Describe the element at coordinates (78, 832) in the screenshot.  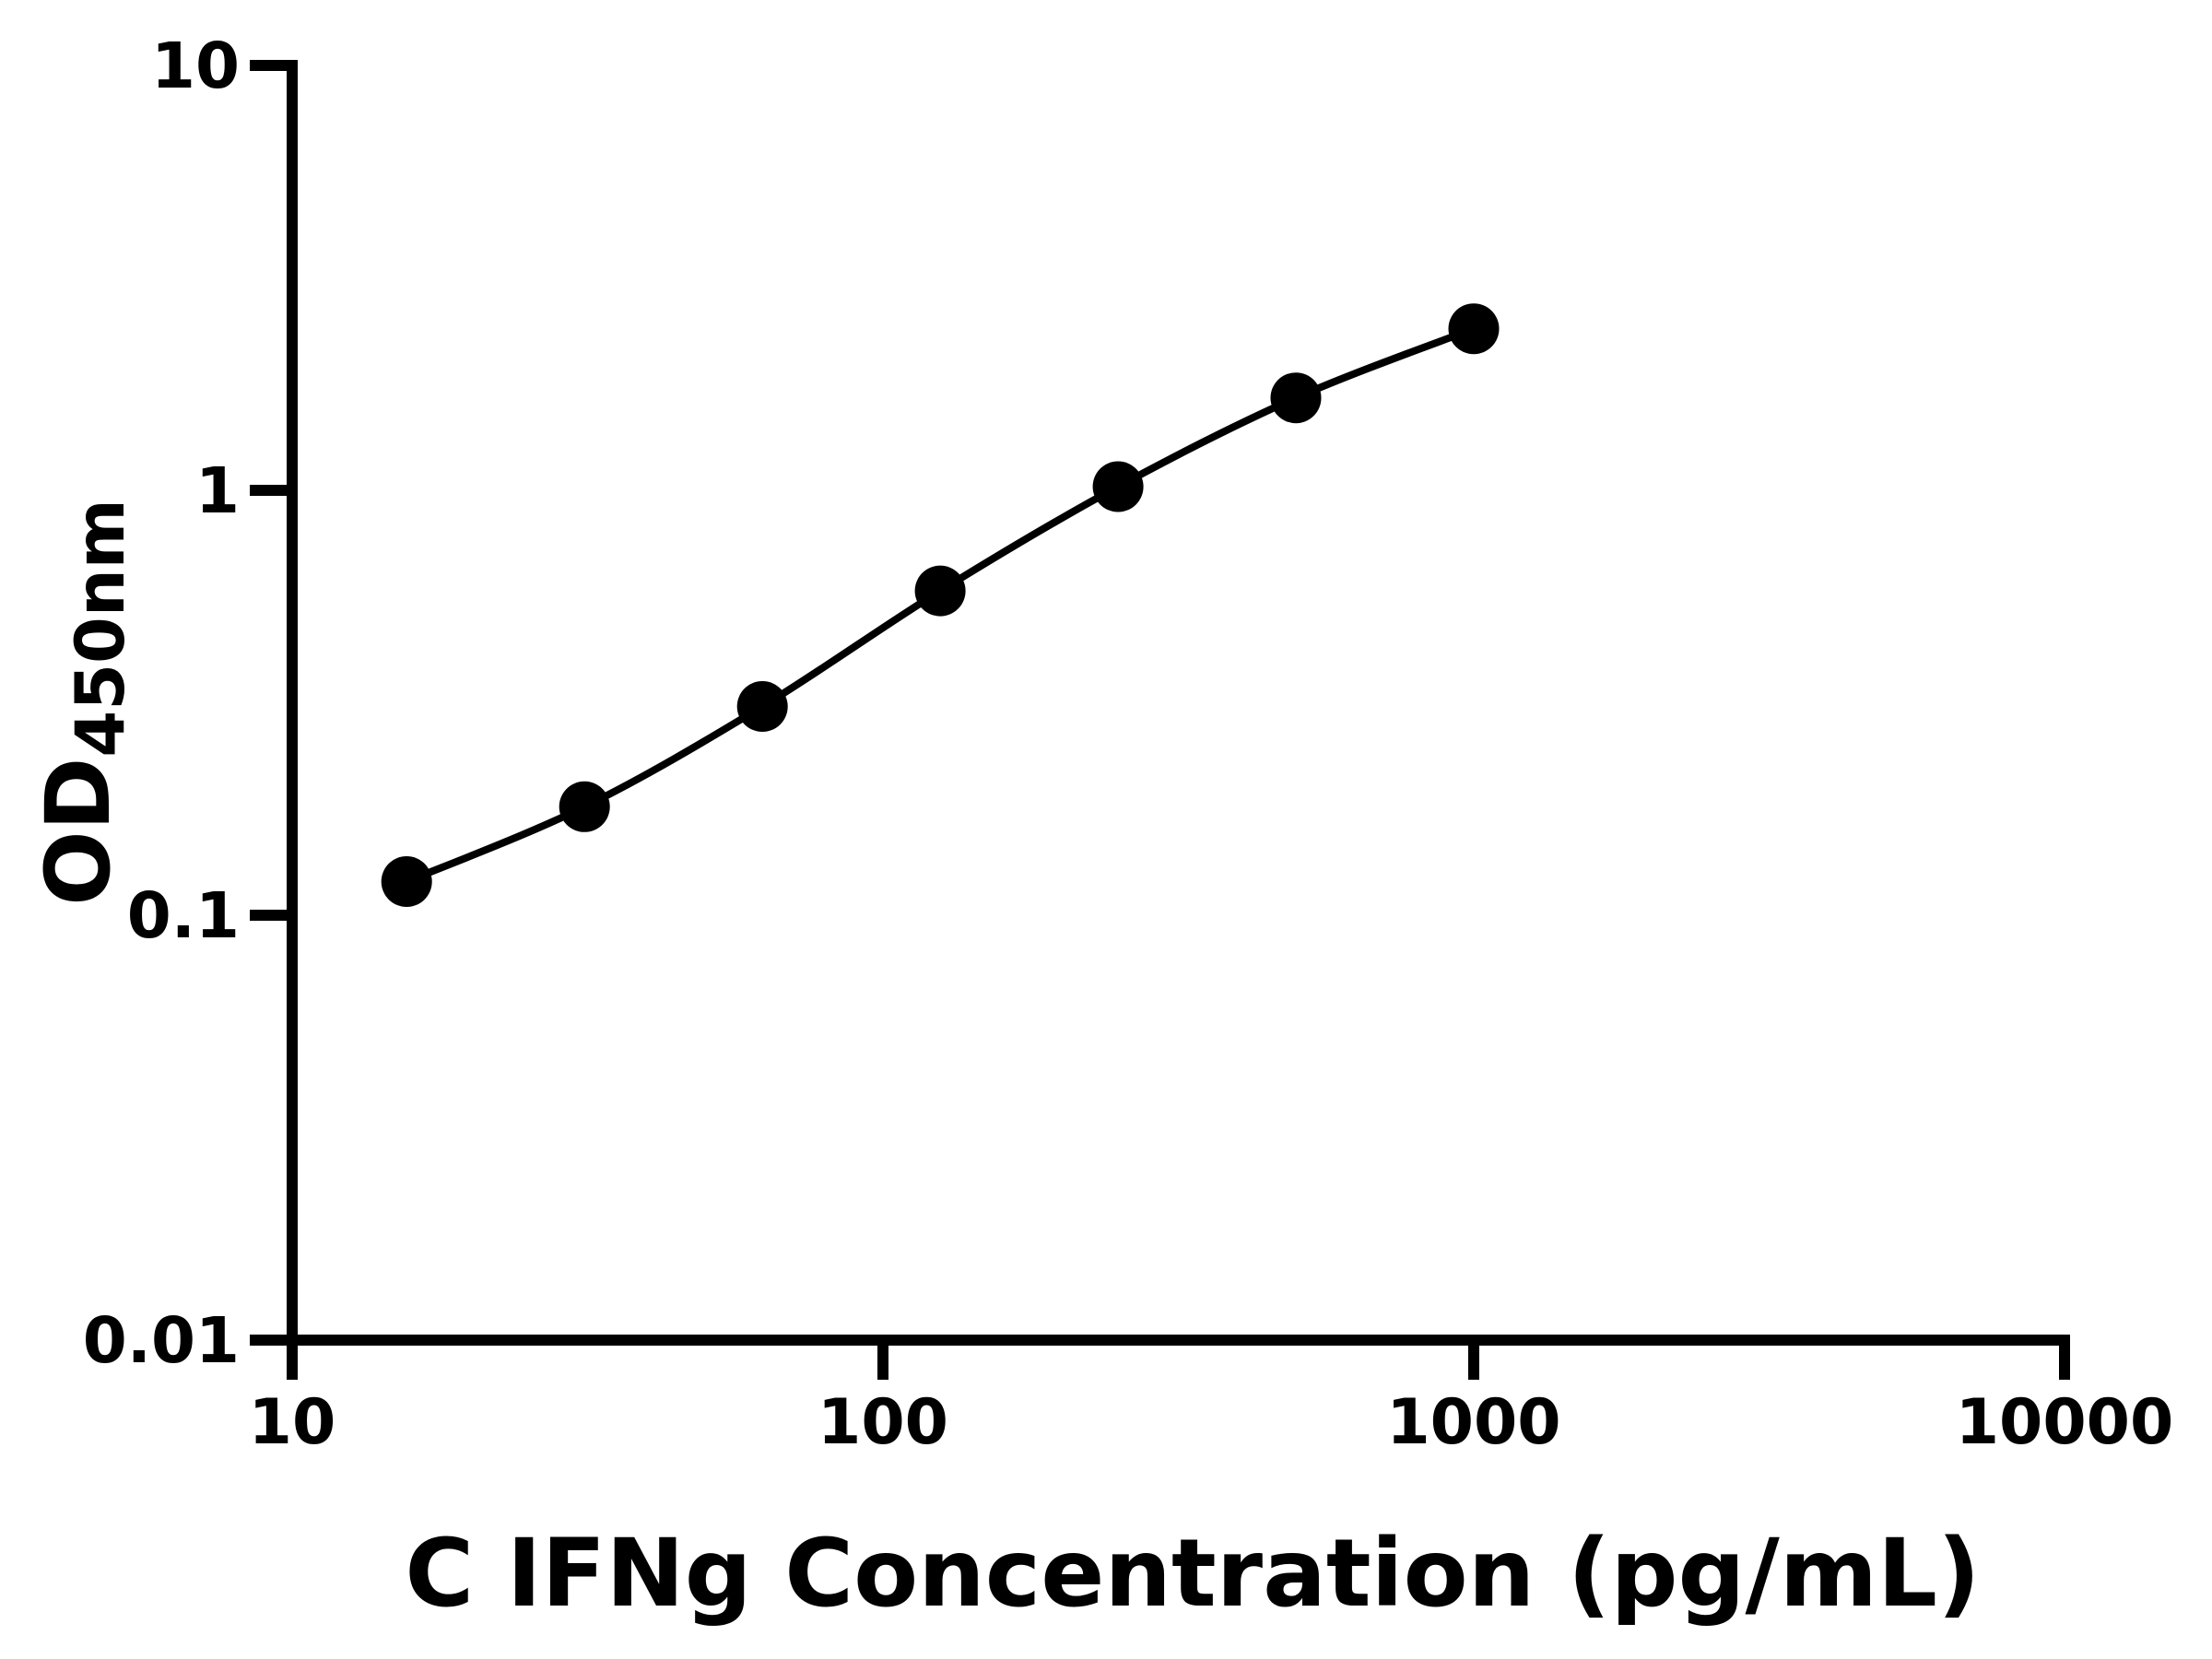
I see `y-axis-title-main: OD` at that location.